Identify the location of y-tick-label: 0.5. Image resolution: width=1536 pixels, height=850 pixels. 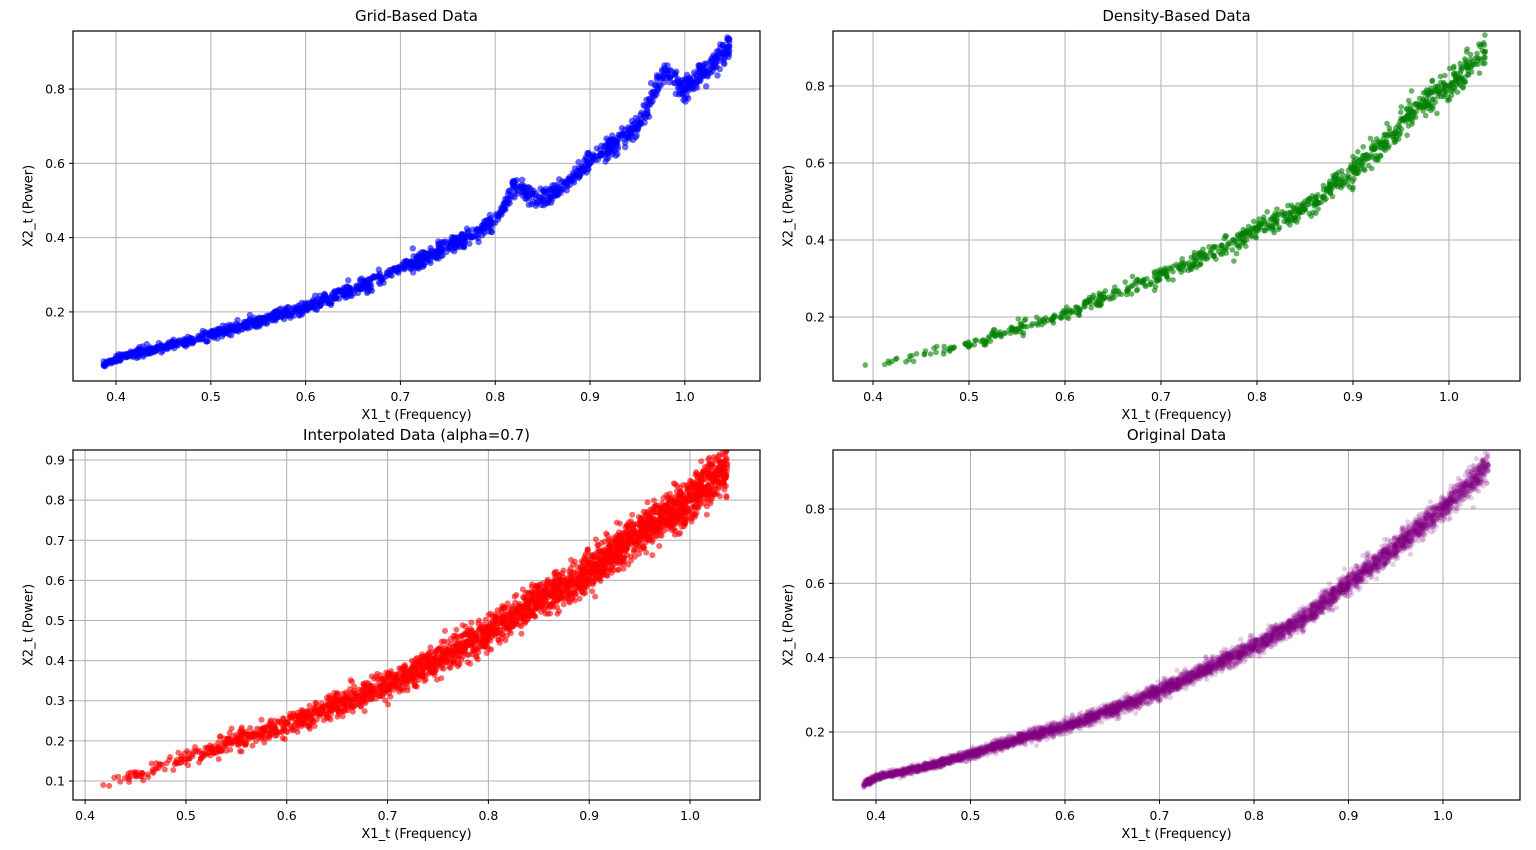
(55, 620).